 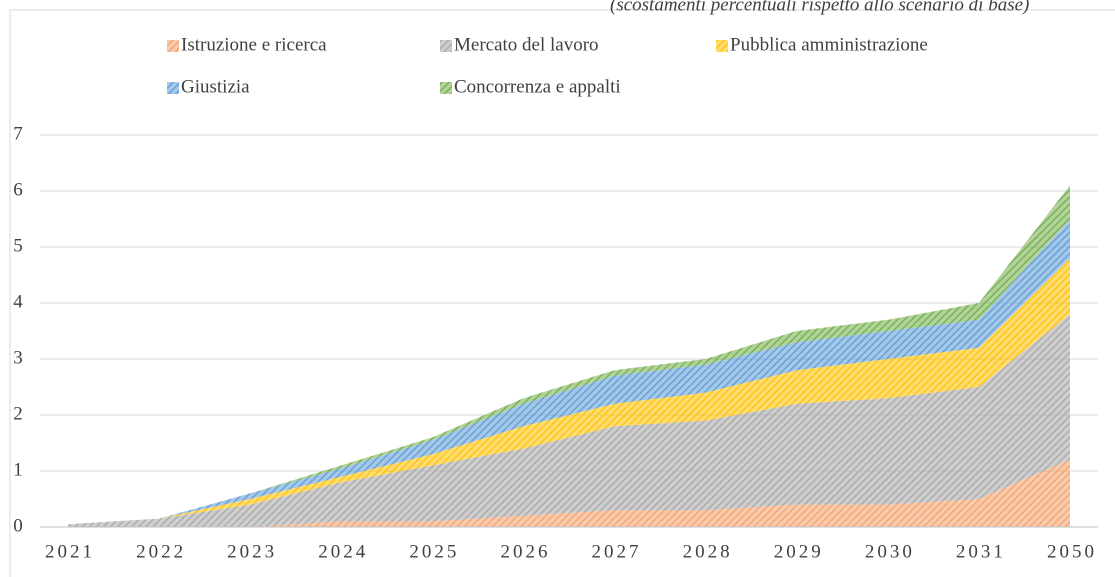 I want to click on area, so click(x=569, y=493).